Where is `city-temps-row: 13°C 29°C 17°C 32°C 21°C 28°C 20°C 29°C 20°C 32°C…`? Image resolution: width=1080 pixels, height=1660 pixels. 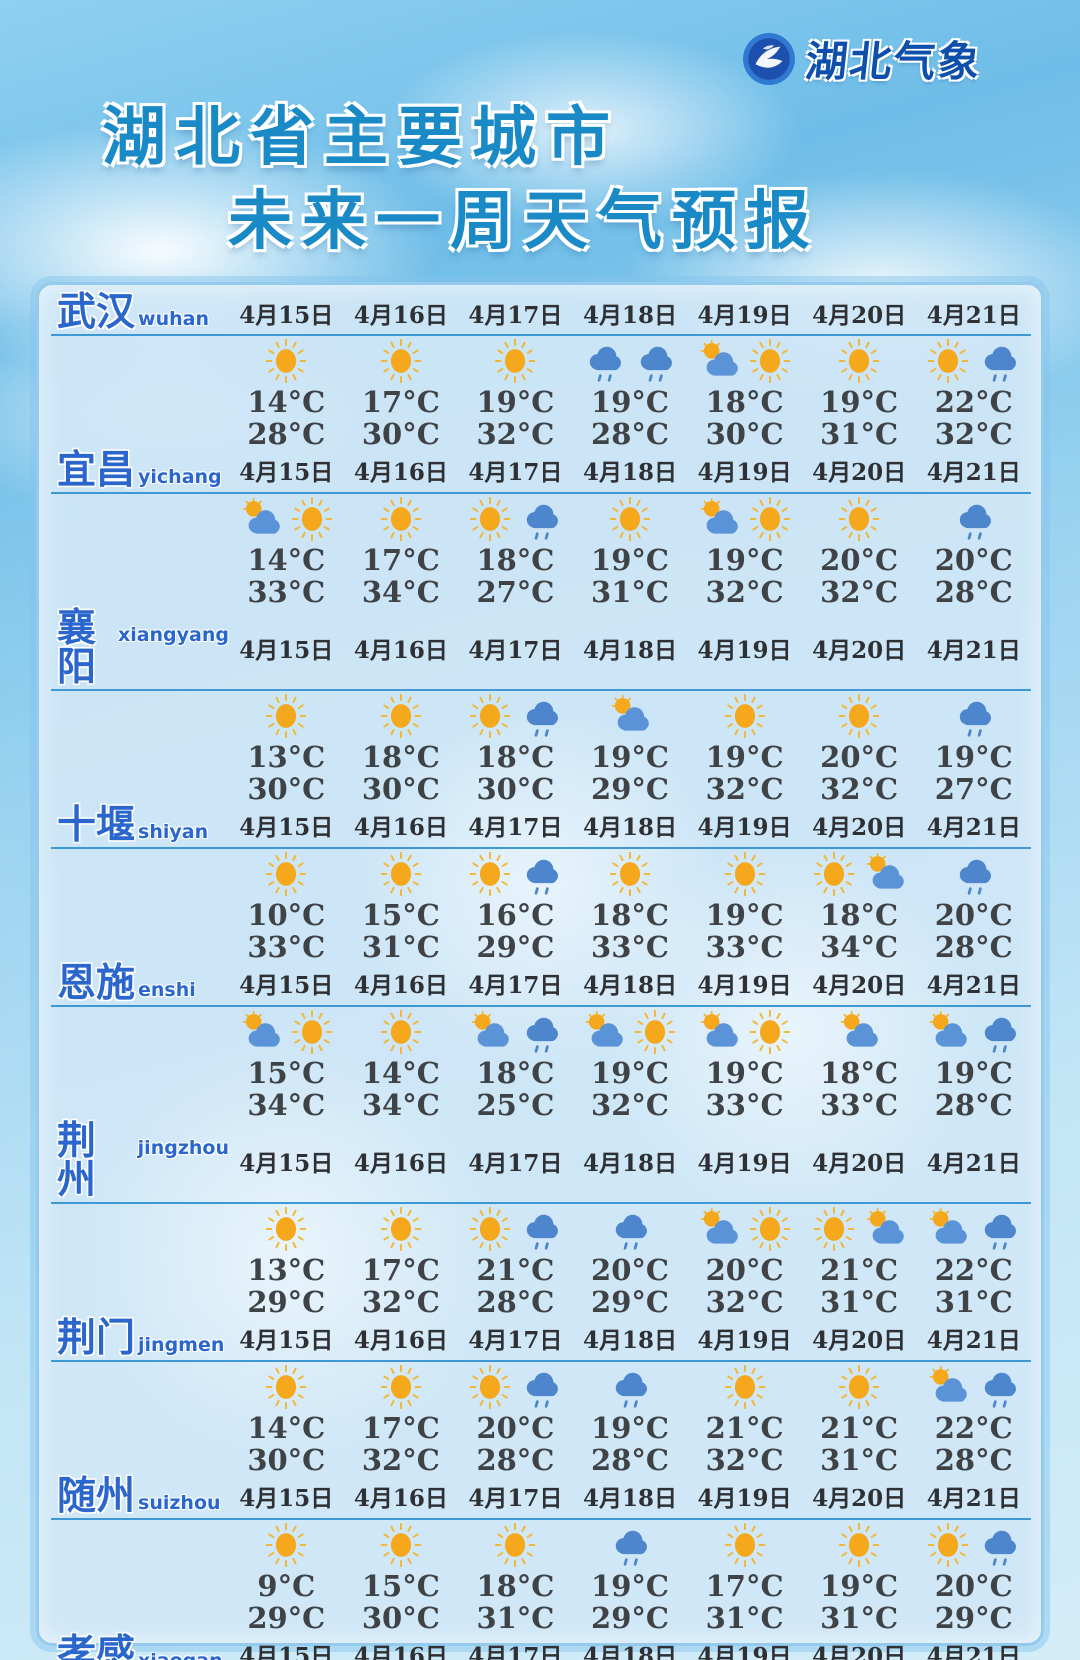 city-temps-row: 13°C 29°C 17°C 32°C 21°C 28°C 20°C 29°C 20°C 32°C… is located at coordinates (541, 1286).